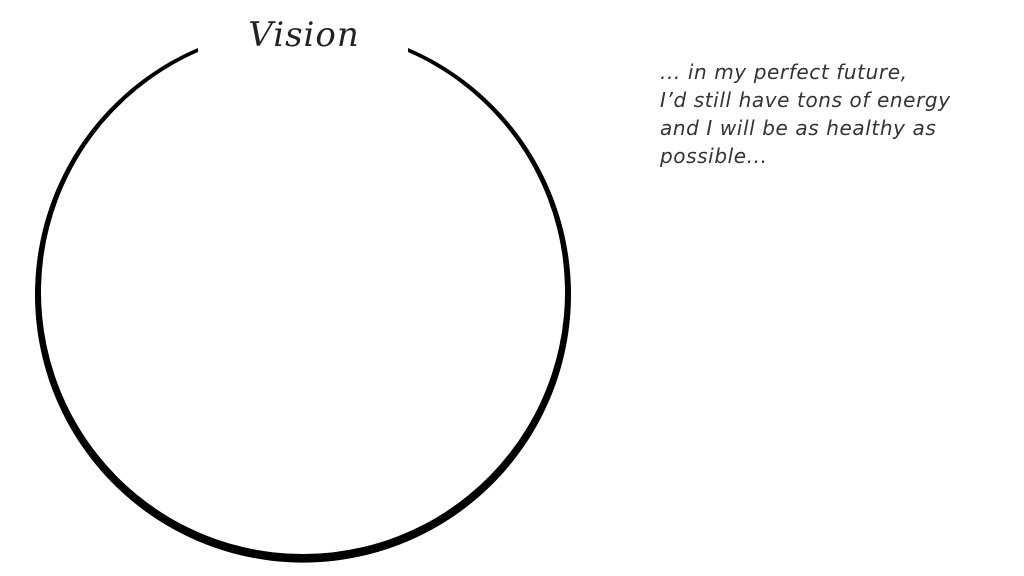 Image resolution: width=1024 pixels, height=576 pixels. Describe the element at coordinates (784, 72) in the screenshot. I see `quote-line-1: ... in my perfect future,` at that location.